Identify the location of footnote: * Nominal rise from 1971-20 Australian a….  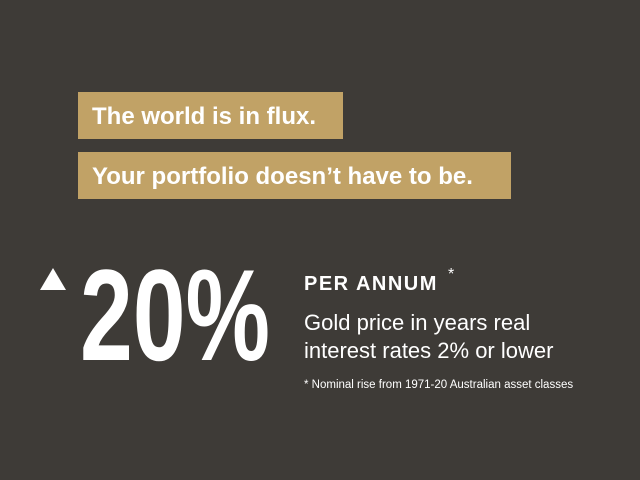
(438, 385).